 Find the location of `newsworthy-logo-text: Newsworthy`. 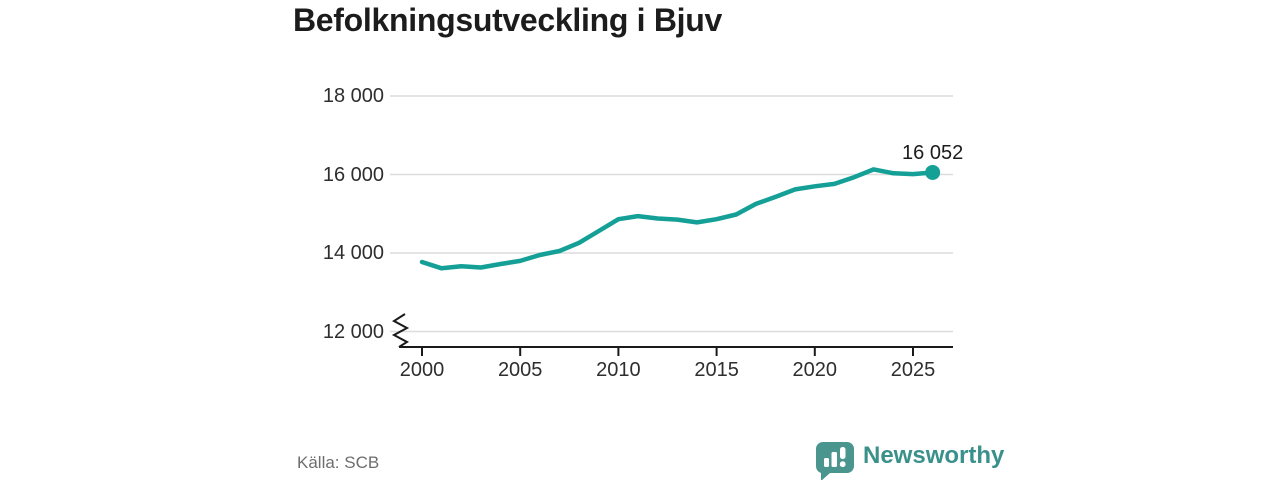

newsworthy-logo-text: Newsworthy is located at coordinates (934, 455).